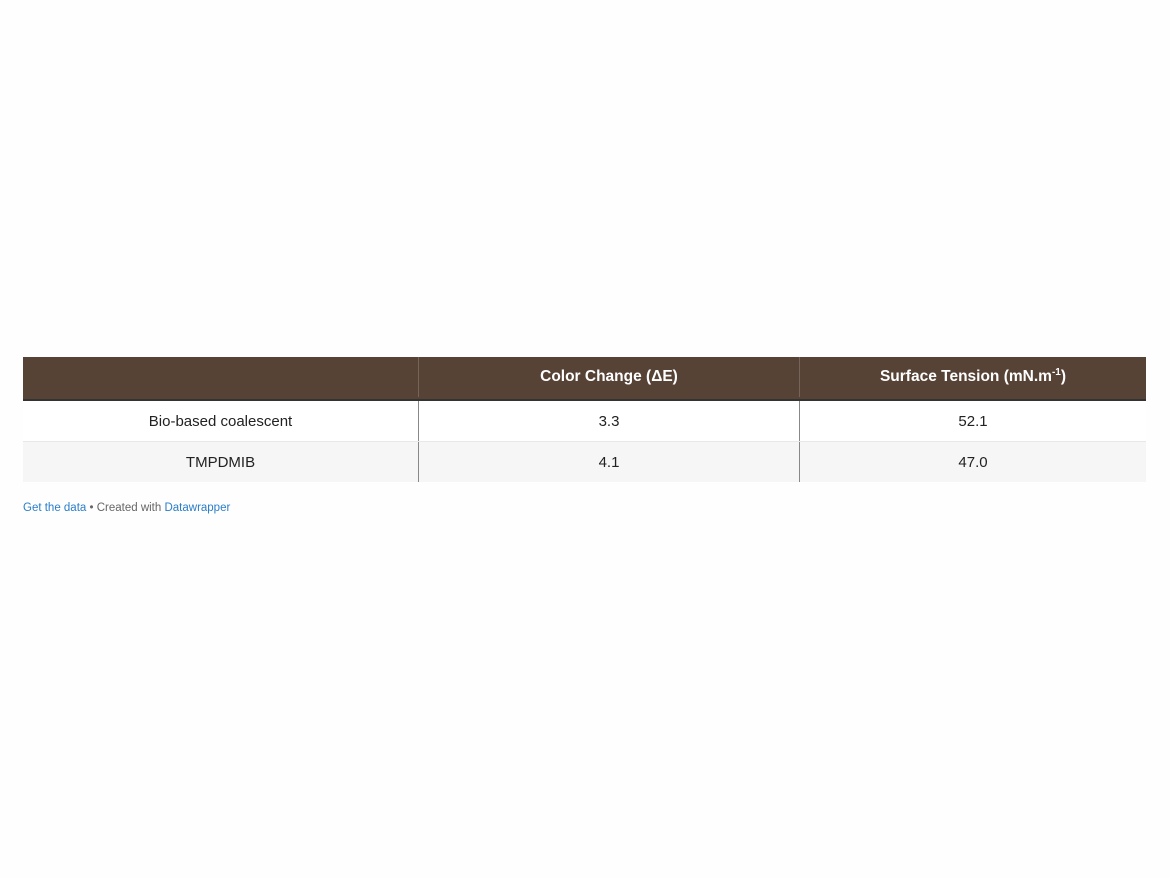 This screenshot has height=878, width=1170. What do you see at coordinates (1056, 373) in the screenshot?
I see `header-label-sup: -1` at bounding box center [1056, 373].